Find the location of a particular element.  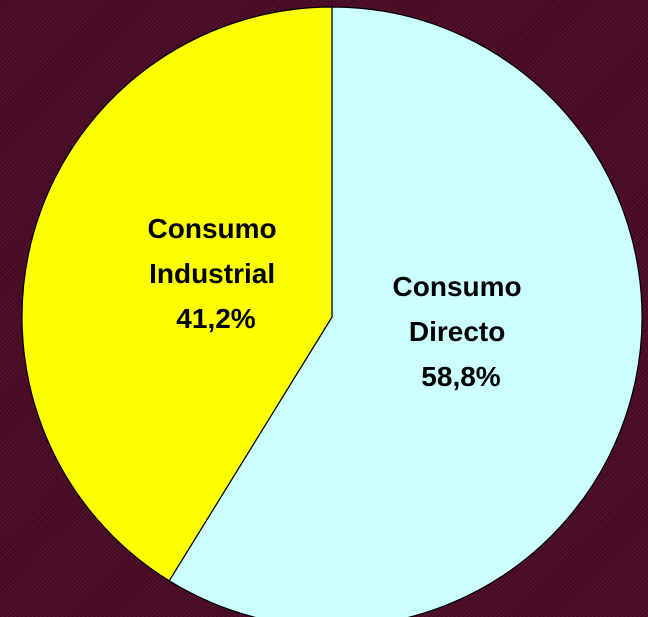

slice-value-label: 58,8% is located at coordinates (460, 376).